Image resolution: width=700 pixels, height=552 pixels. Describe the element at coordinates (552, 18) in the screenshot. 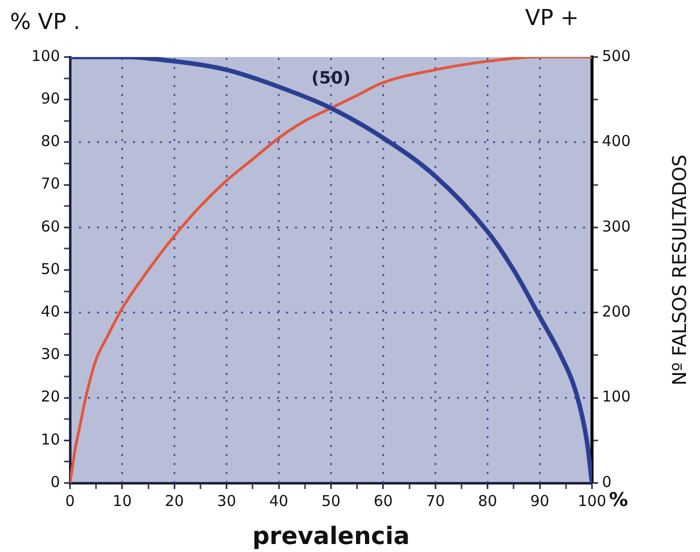

I see `series-label: VP +` at that location.